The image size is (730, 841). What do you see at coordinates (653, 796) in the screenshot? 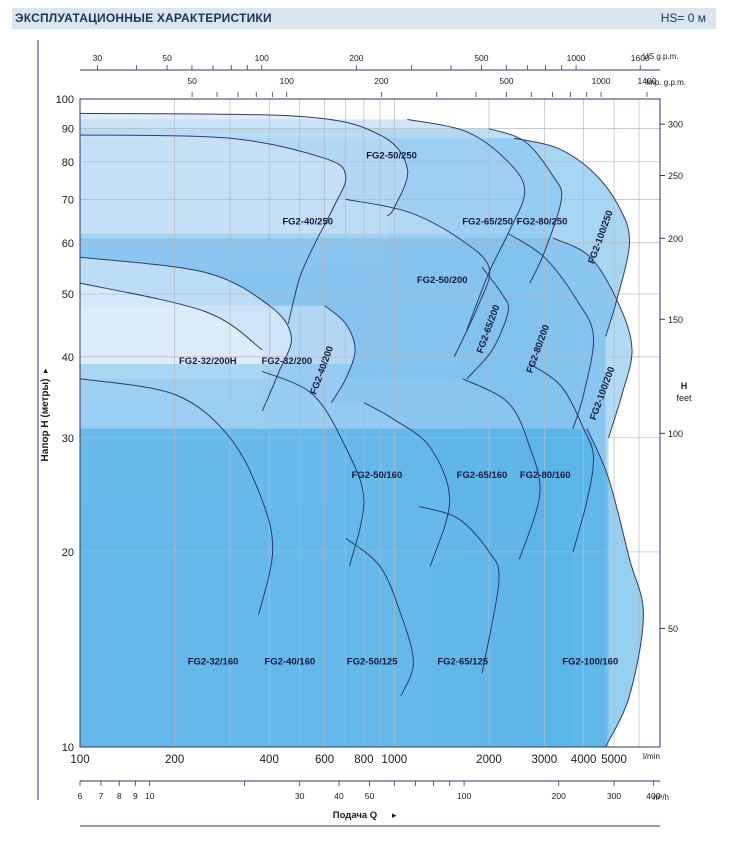
I see `m3h-tick-label: 400` at bounding box center [653, 796].